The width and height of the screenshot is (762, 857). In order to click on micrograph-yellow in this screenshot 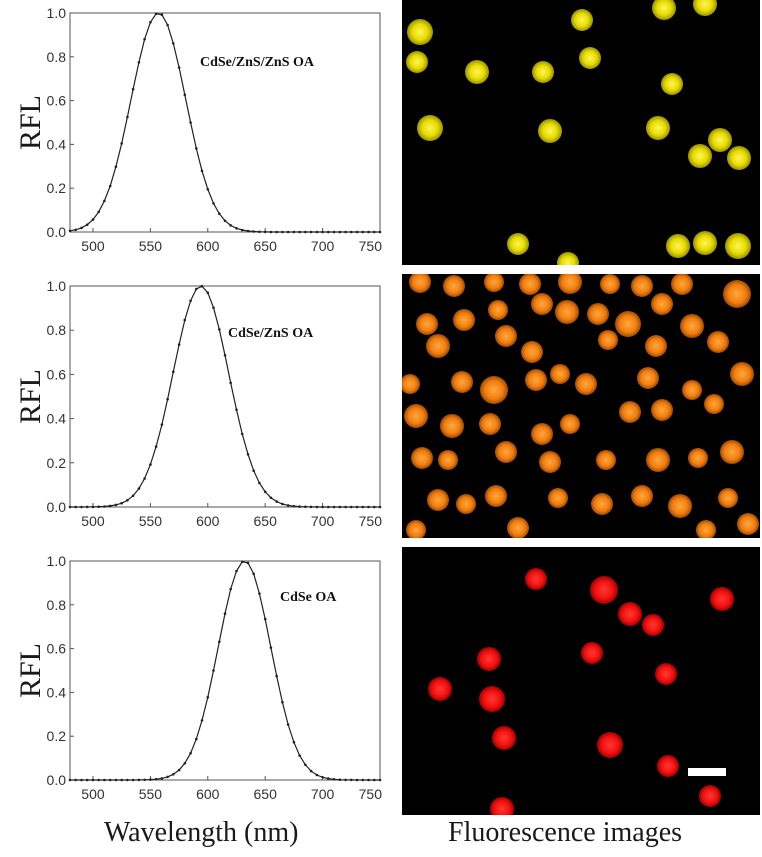, I will do `click(581, 132)`.